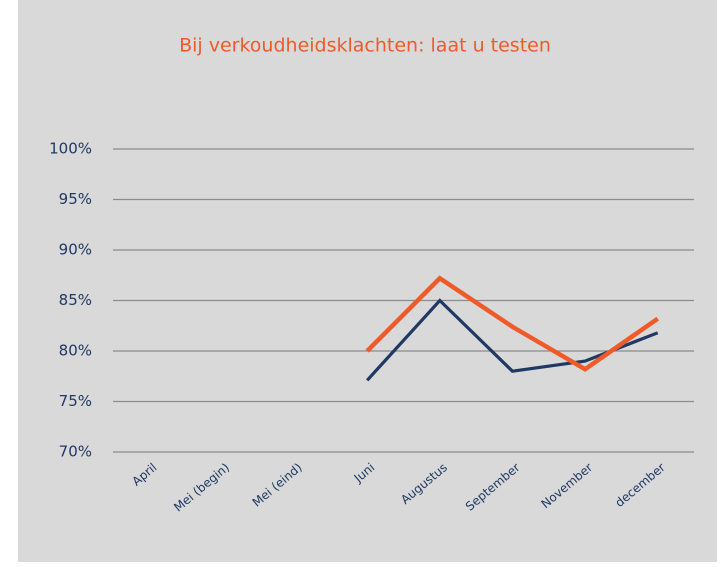  Describe the element at coordinates (70, 149) in the screenshot. I see `y-tick-label: 100%` at that location.